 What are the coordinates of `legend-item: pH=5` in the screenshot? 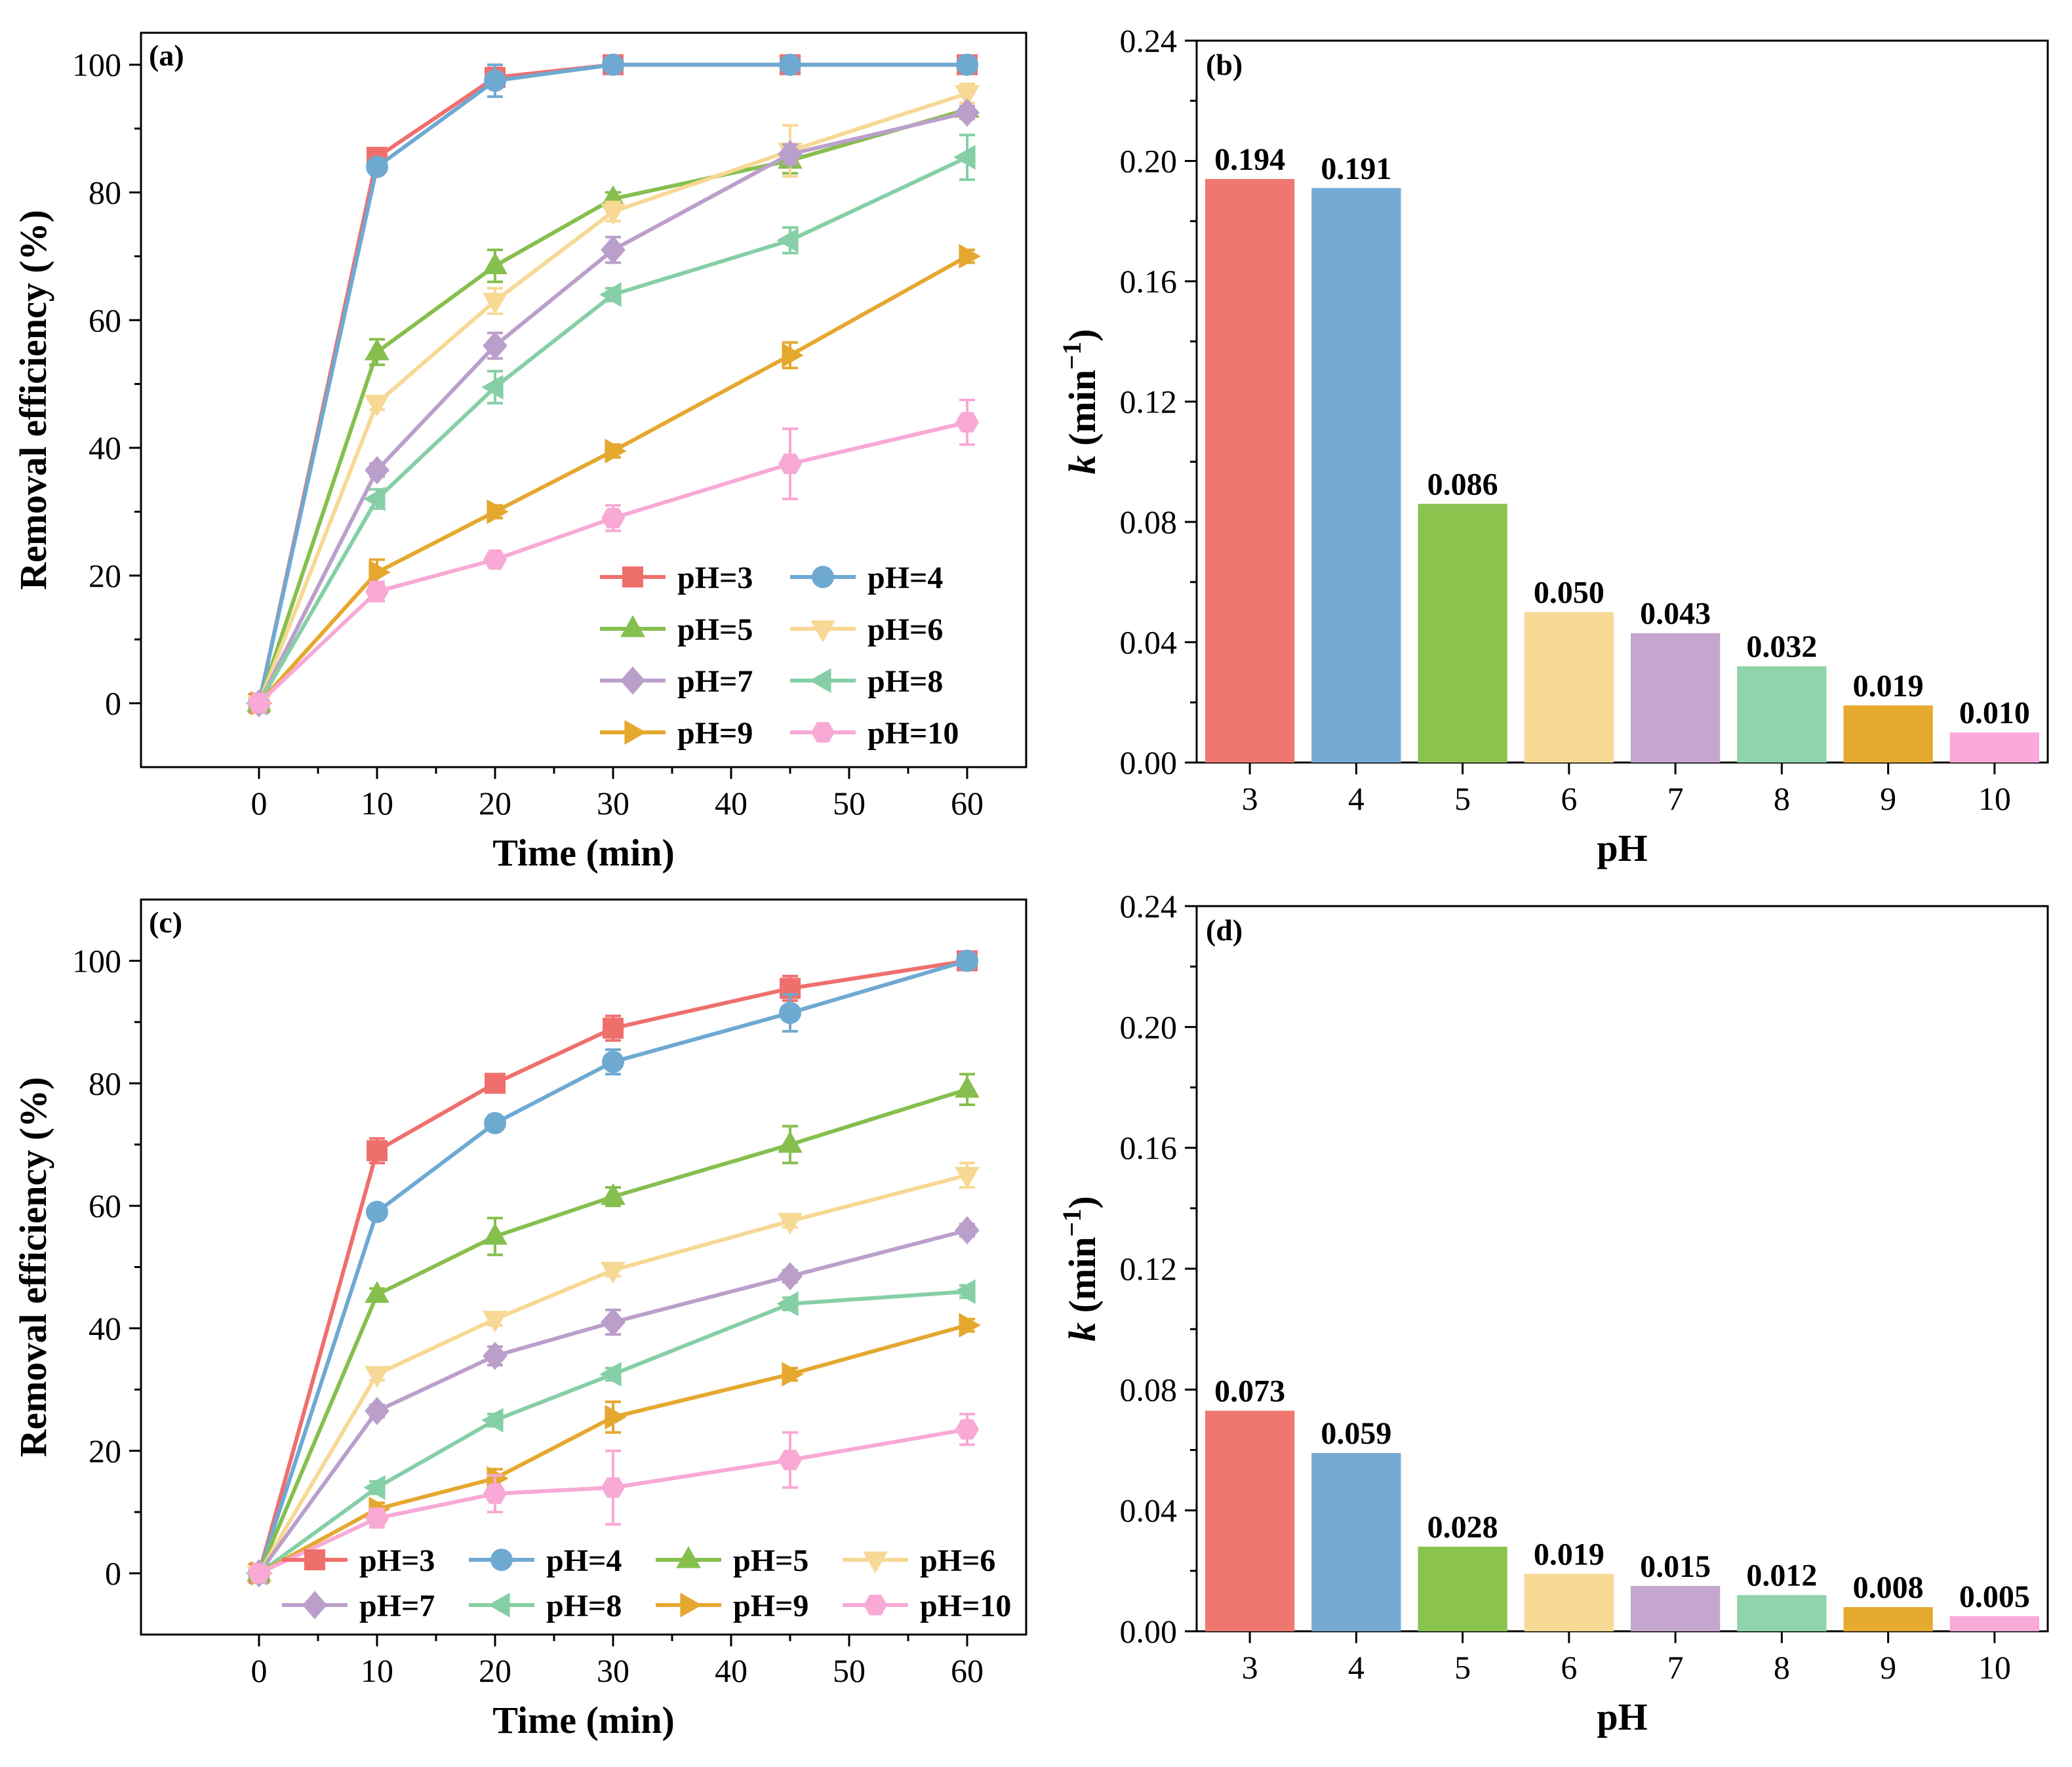 It's located at (732, 1560).